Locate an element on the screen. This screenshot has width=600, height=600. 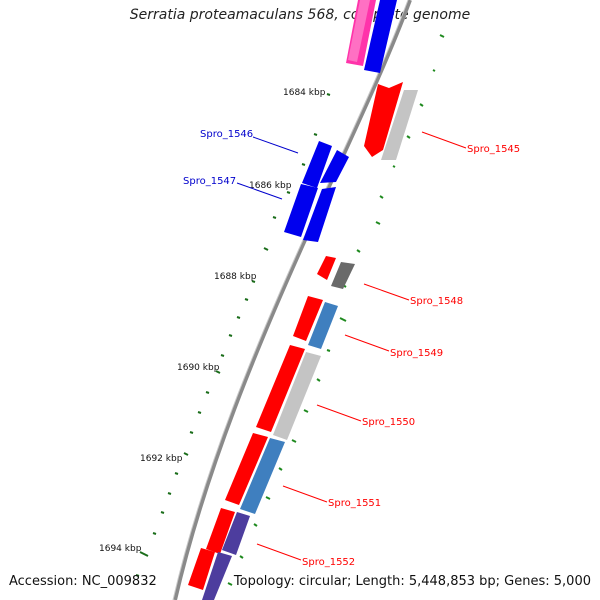
ruler-label-1692: 1692 kbp is located at coordinates (161, 459).